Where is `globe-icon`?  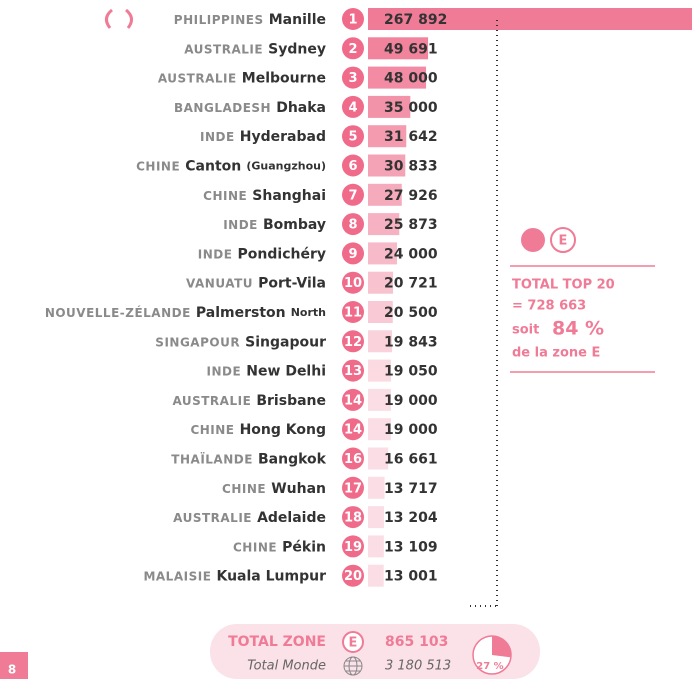
globe-icon is located at coordinates (353, 666).